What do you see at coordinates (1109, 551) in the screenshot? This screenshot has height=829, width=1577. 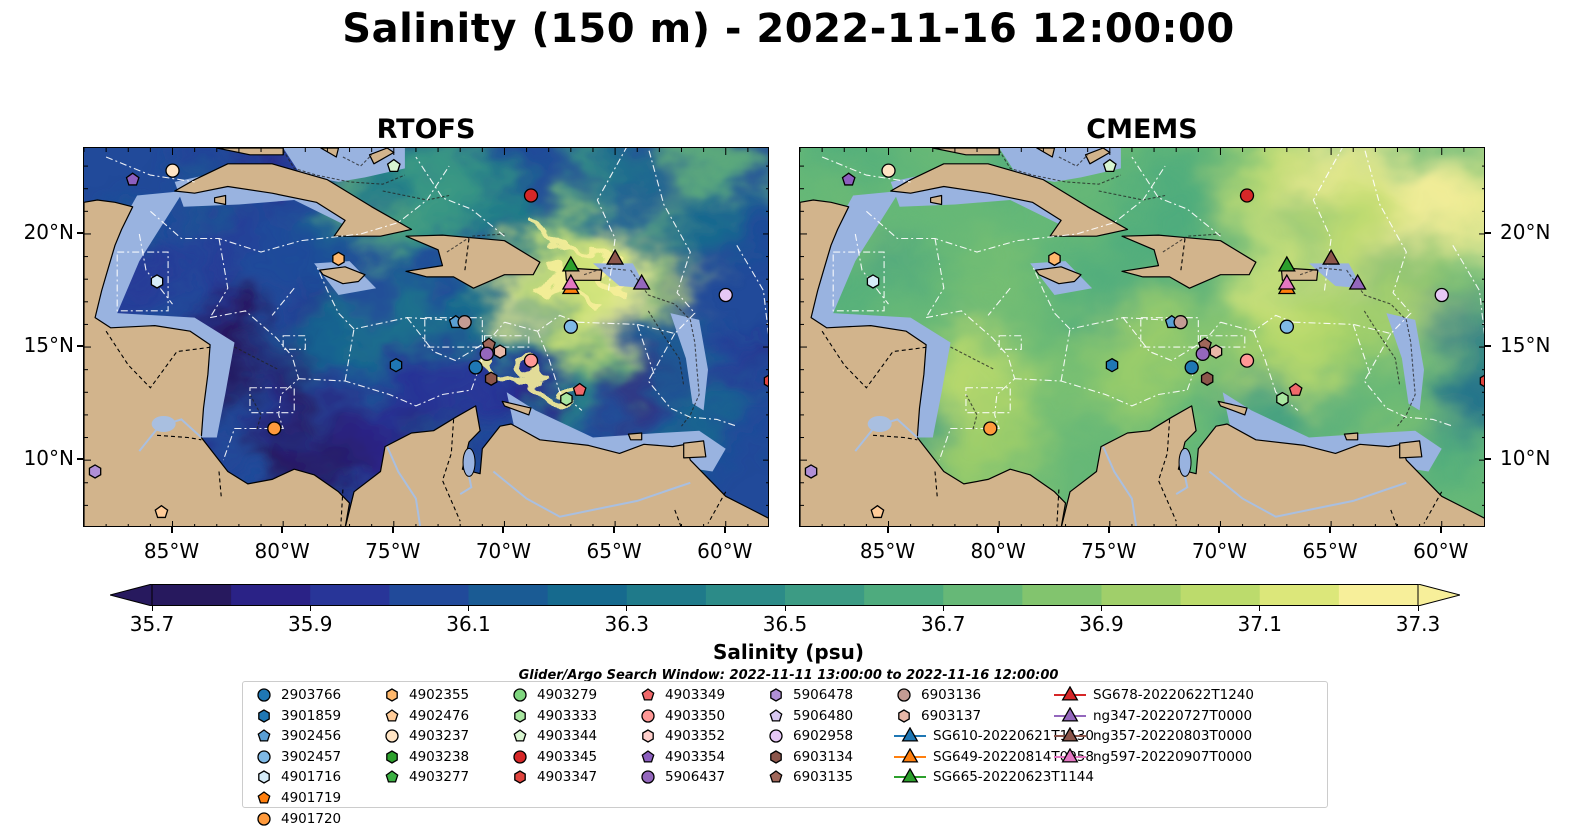 I see `lon-tick-label: 75°W` at bounding box center [1109, 551].